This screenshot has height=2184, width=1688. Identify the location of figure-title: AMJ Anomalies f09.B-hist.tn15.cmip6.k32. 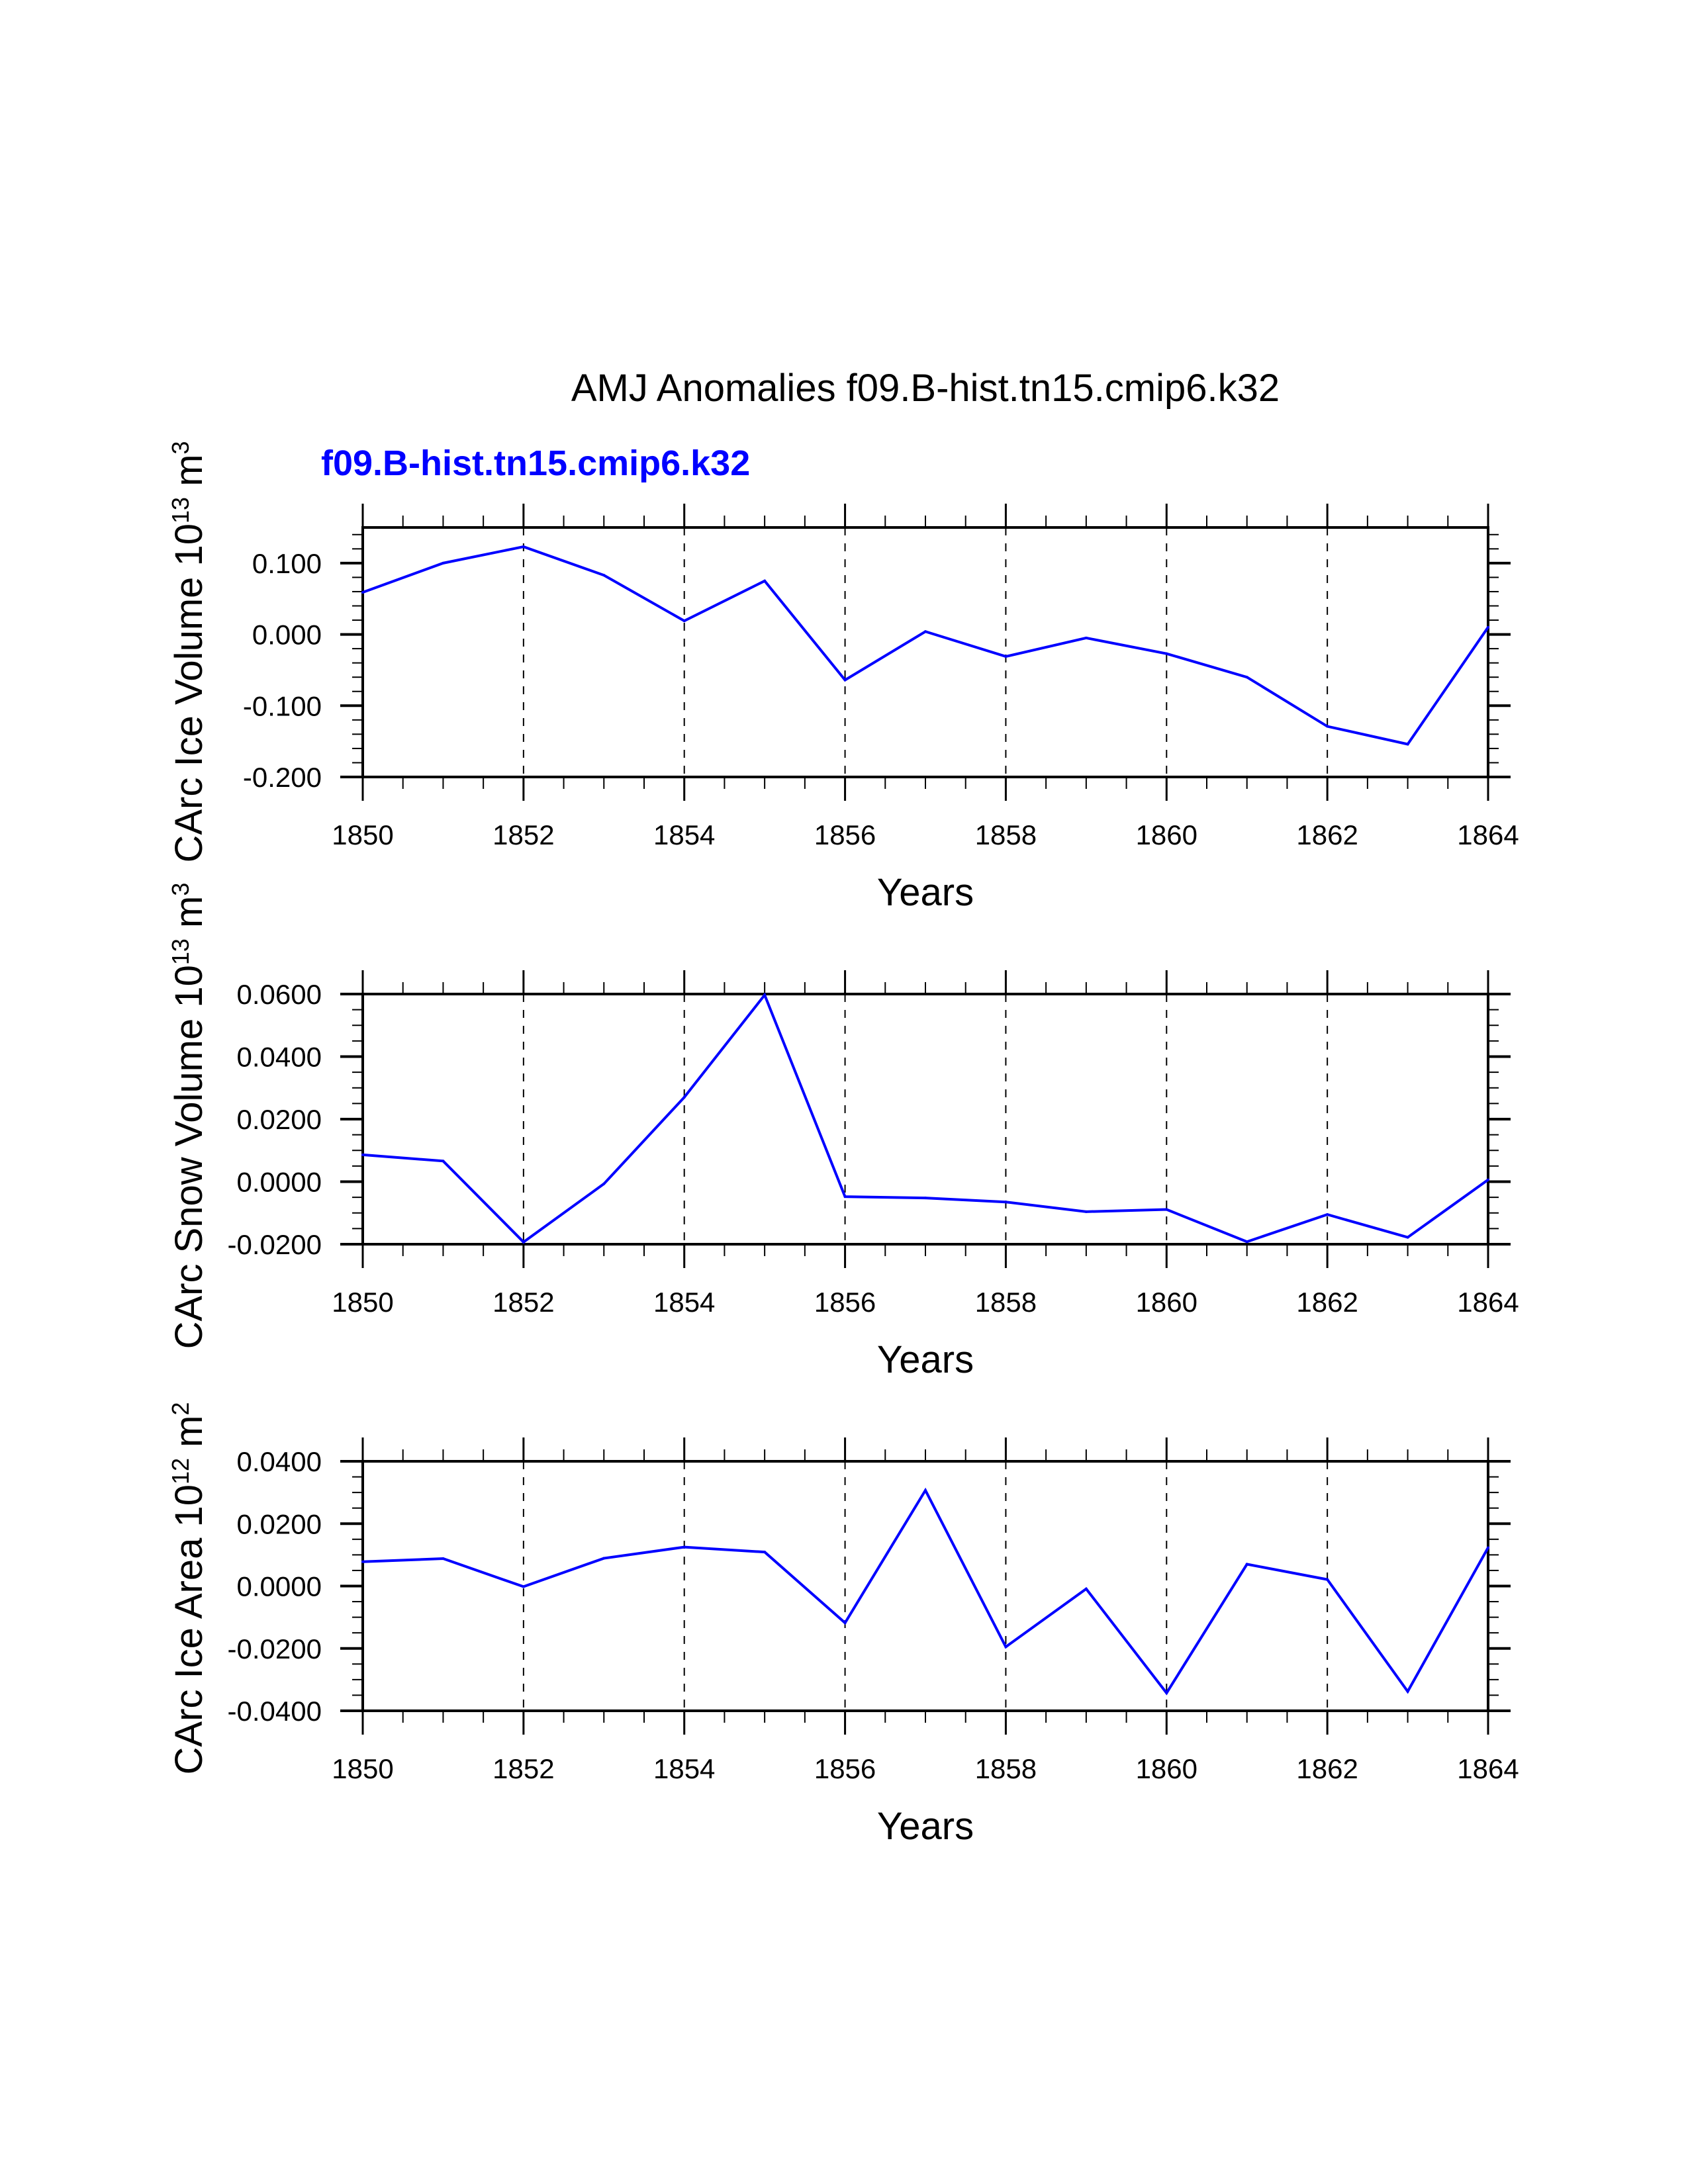
(925, 388).